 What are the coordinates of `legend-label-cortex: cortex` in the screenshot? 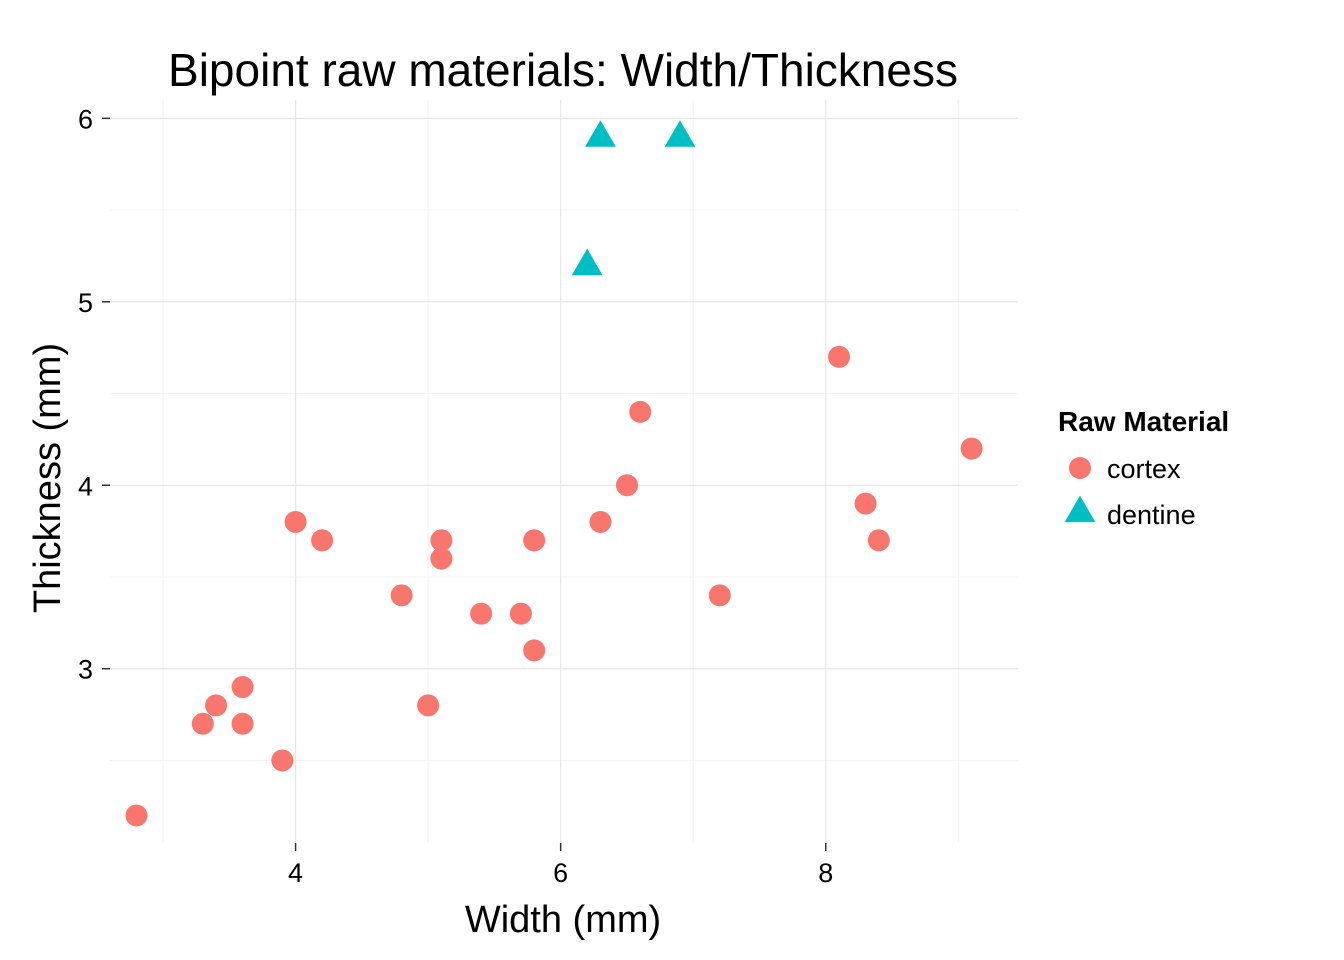 It's located at (1144, 469).